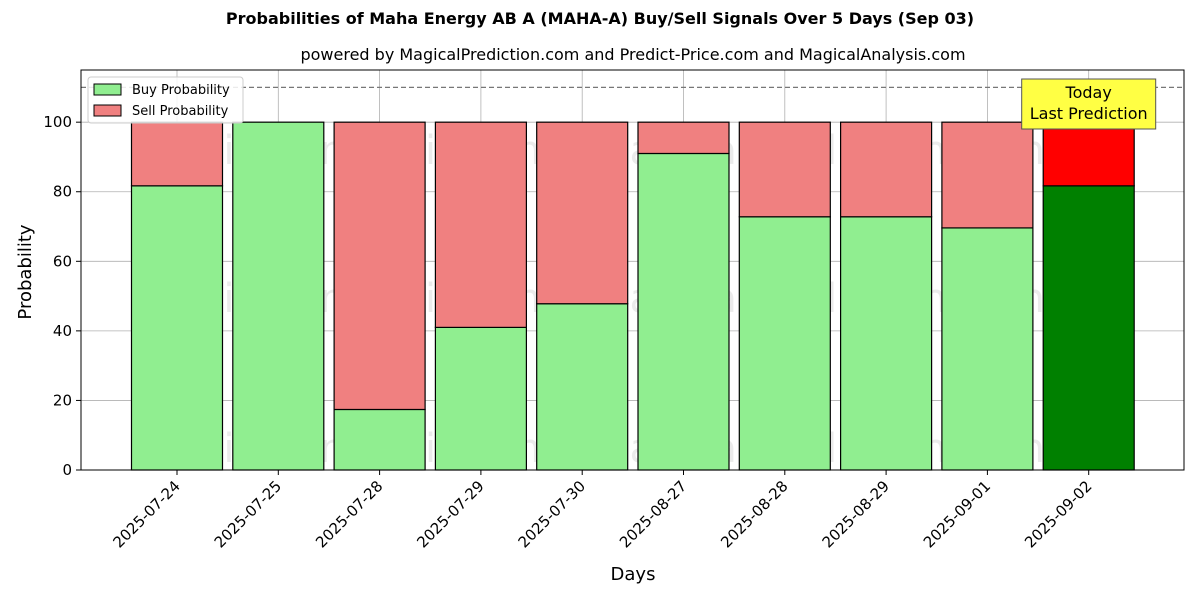 The height and width of the screenshot is (600, 1200). I want to click on x-tick-label: 2025-07-24, so click(146, 514).